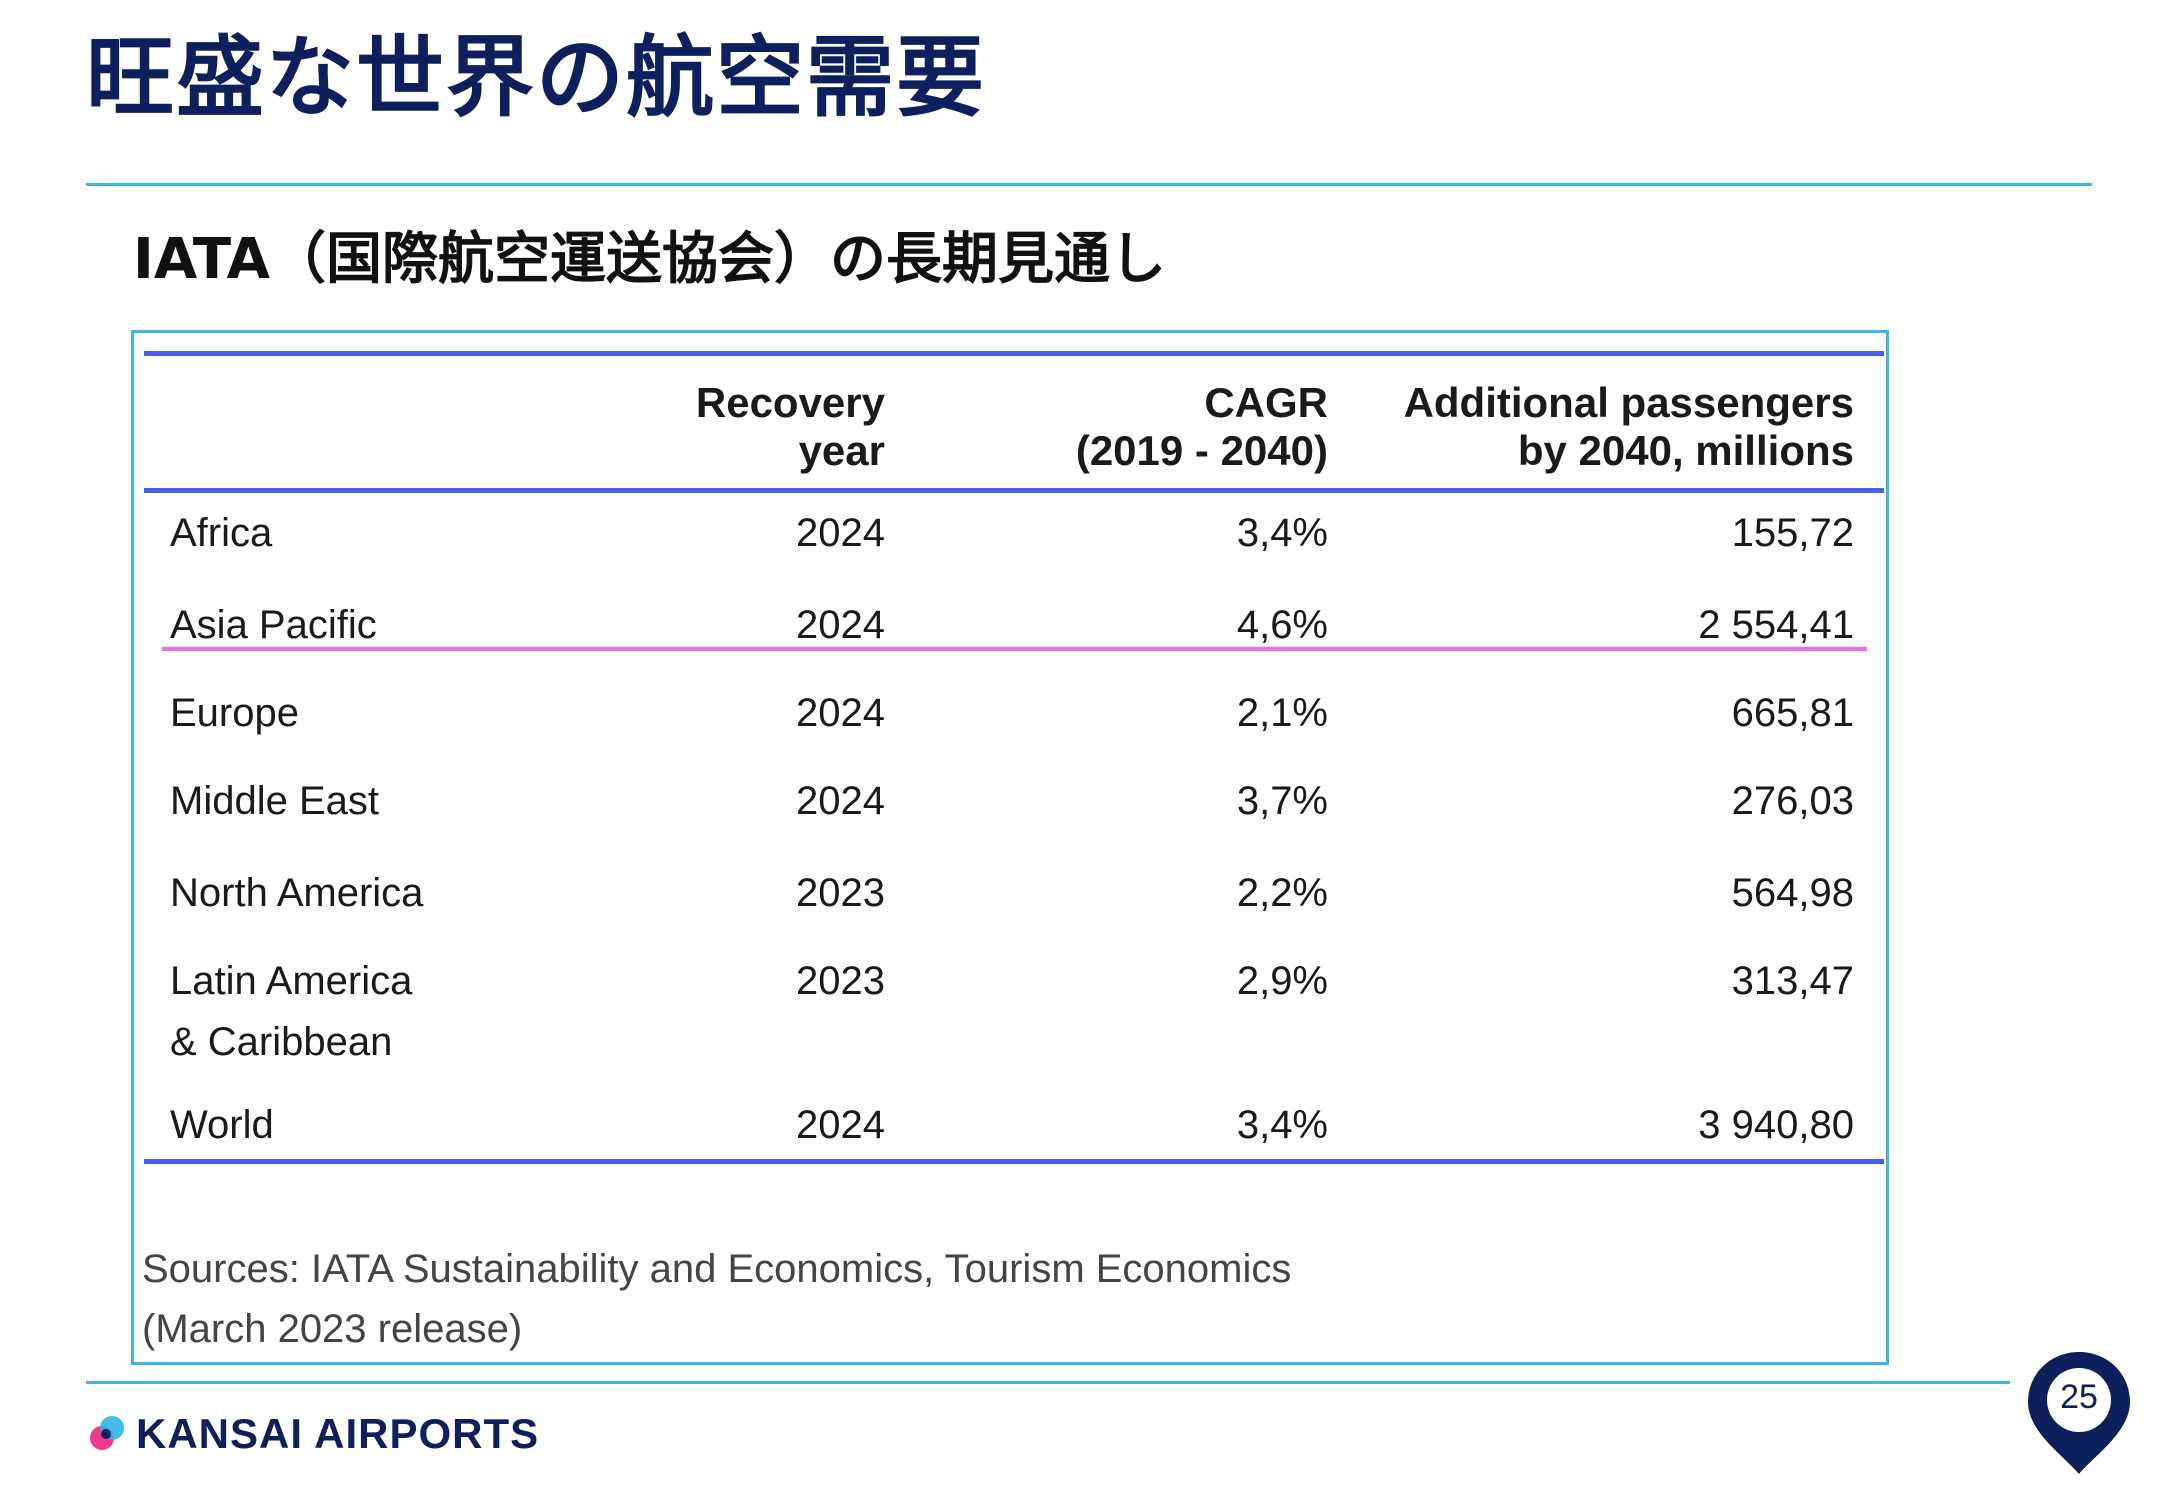 The height and width of the screenshot is (1500, 2167). Describe the element at coordinates (1266, 402) in the screenshot. I see `header-cagr-line1: CAGR` at that location.